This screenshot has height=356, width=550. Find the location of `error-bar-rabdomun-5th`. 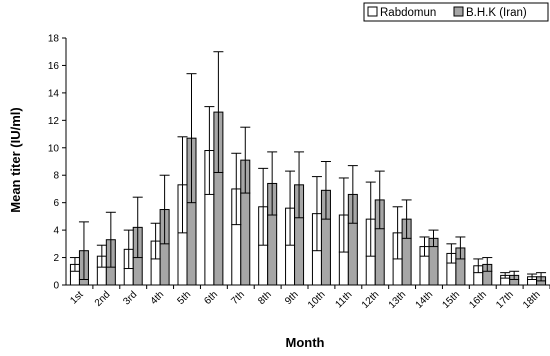

error-bar-rabdomun-5th is located at coordinates (182, 185).